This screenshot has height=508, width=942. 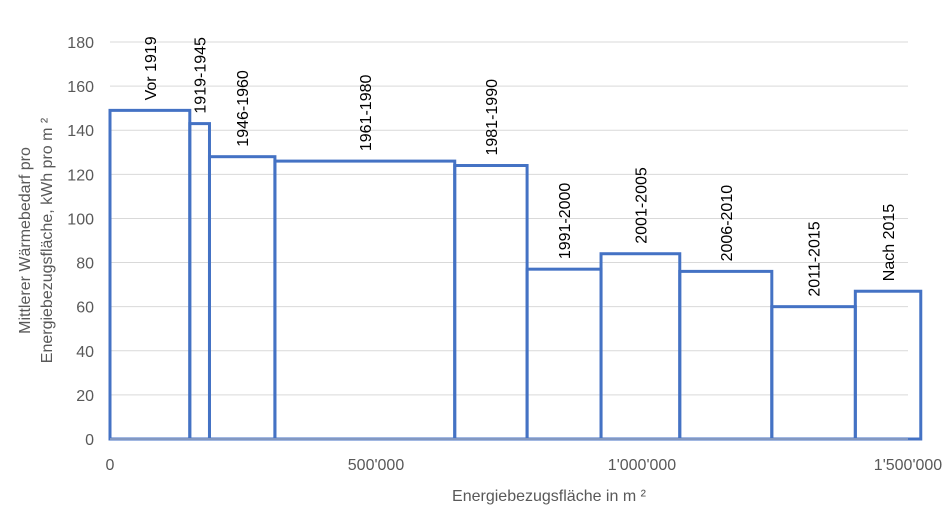 What do you see at coordinates (642, 465) in the screenshot?
I see `x-tick-label: 1'000'000` at bounding box center [642, 465].